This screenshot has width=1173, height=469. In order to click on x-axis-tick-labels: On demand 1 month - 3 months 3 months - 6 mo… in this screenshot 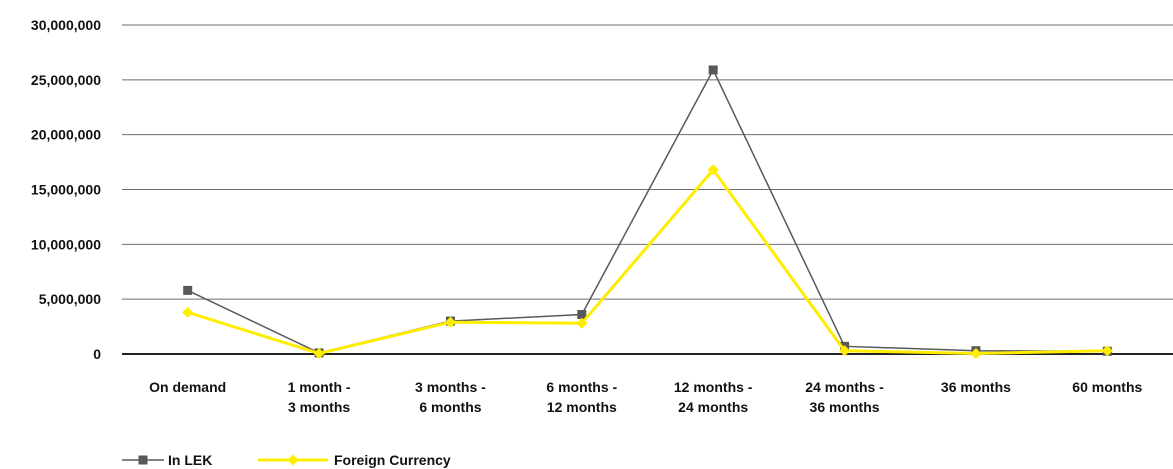, I will do `click(645, 397)`.